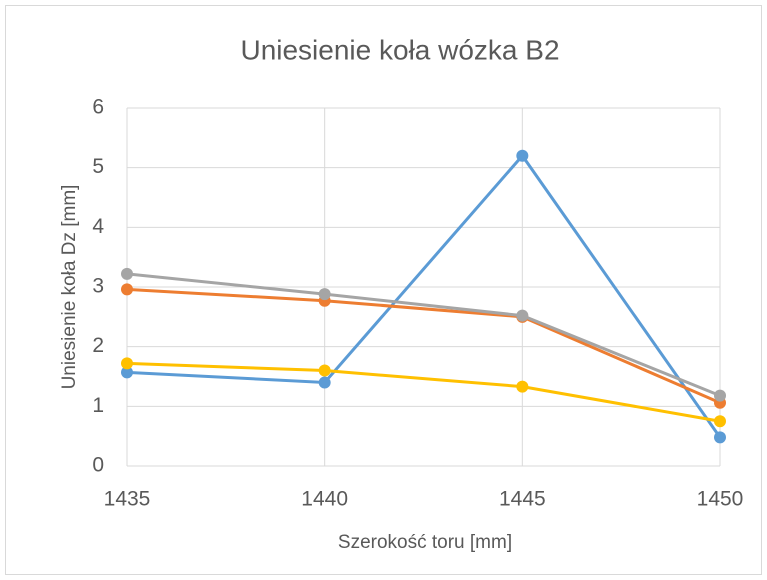 This screenshot has width=767, height=580. Describe the element at coordinates (98, 166) in the screenshot. I see `y-tick-label: 5` at that location.